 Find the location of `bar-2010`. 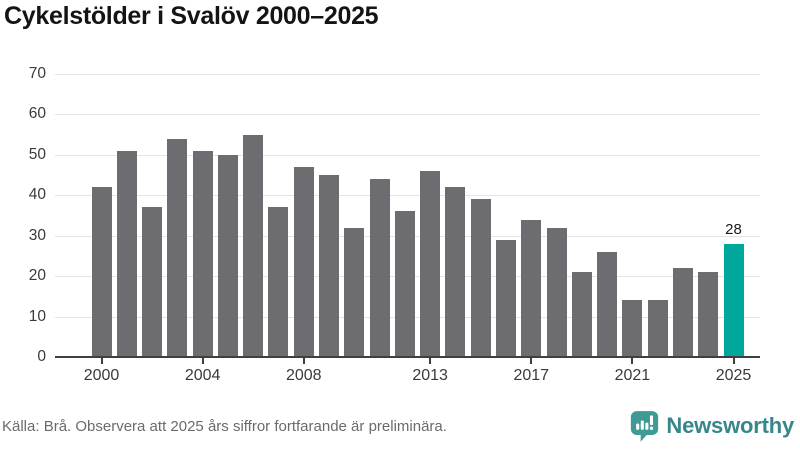

bar-2010 is located at coordinates (354, 292).